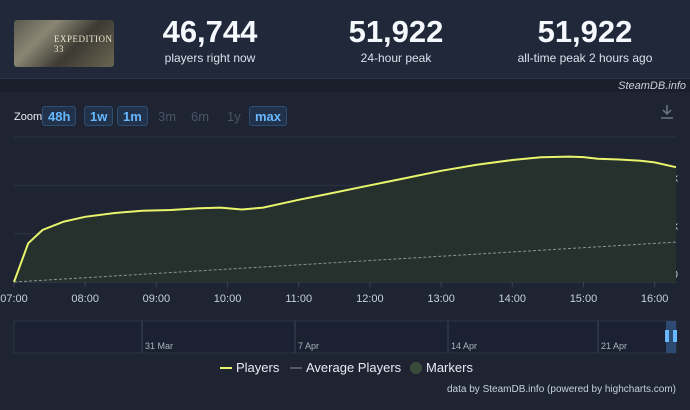 The height and width of the screenshot is (410, 690). What do you see at coordinates (464, 346) in the screenshot?
I see `navigator-label: 14 Apr` at bounding box center [464, 346].